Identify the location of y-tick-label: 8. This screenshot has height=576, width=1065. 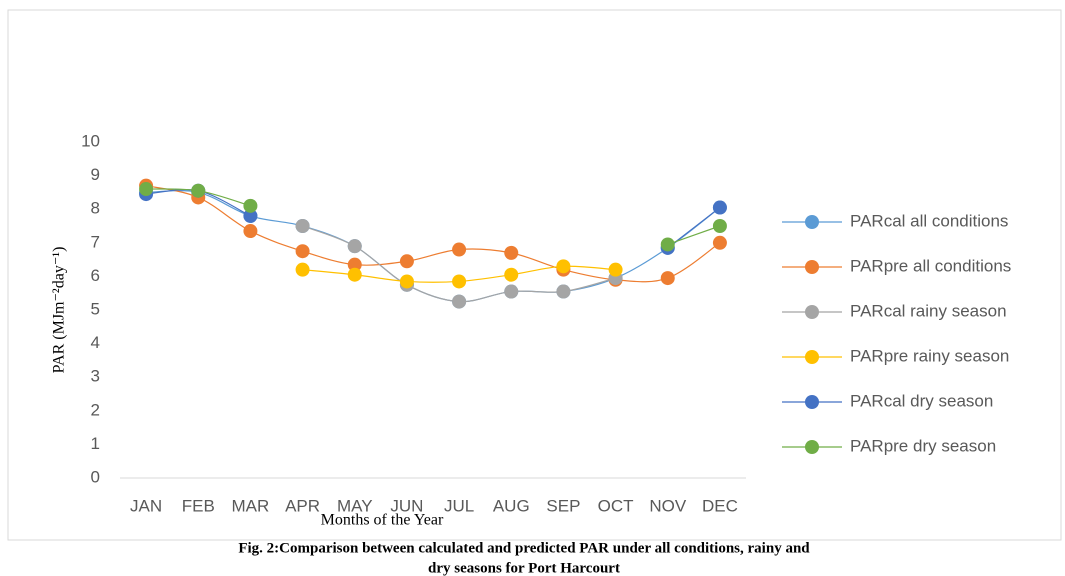
(95, 208).